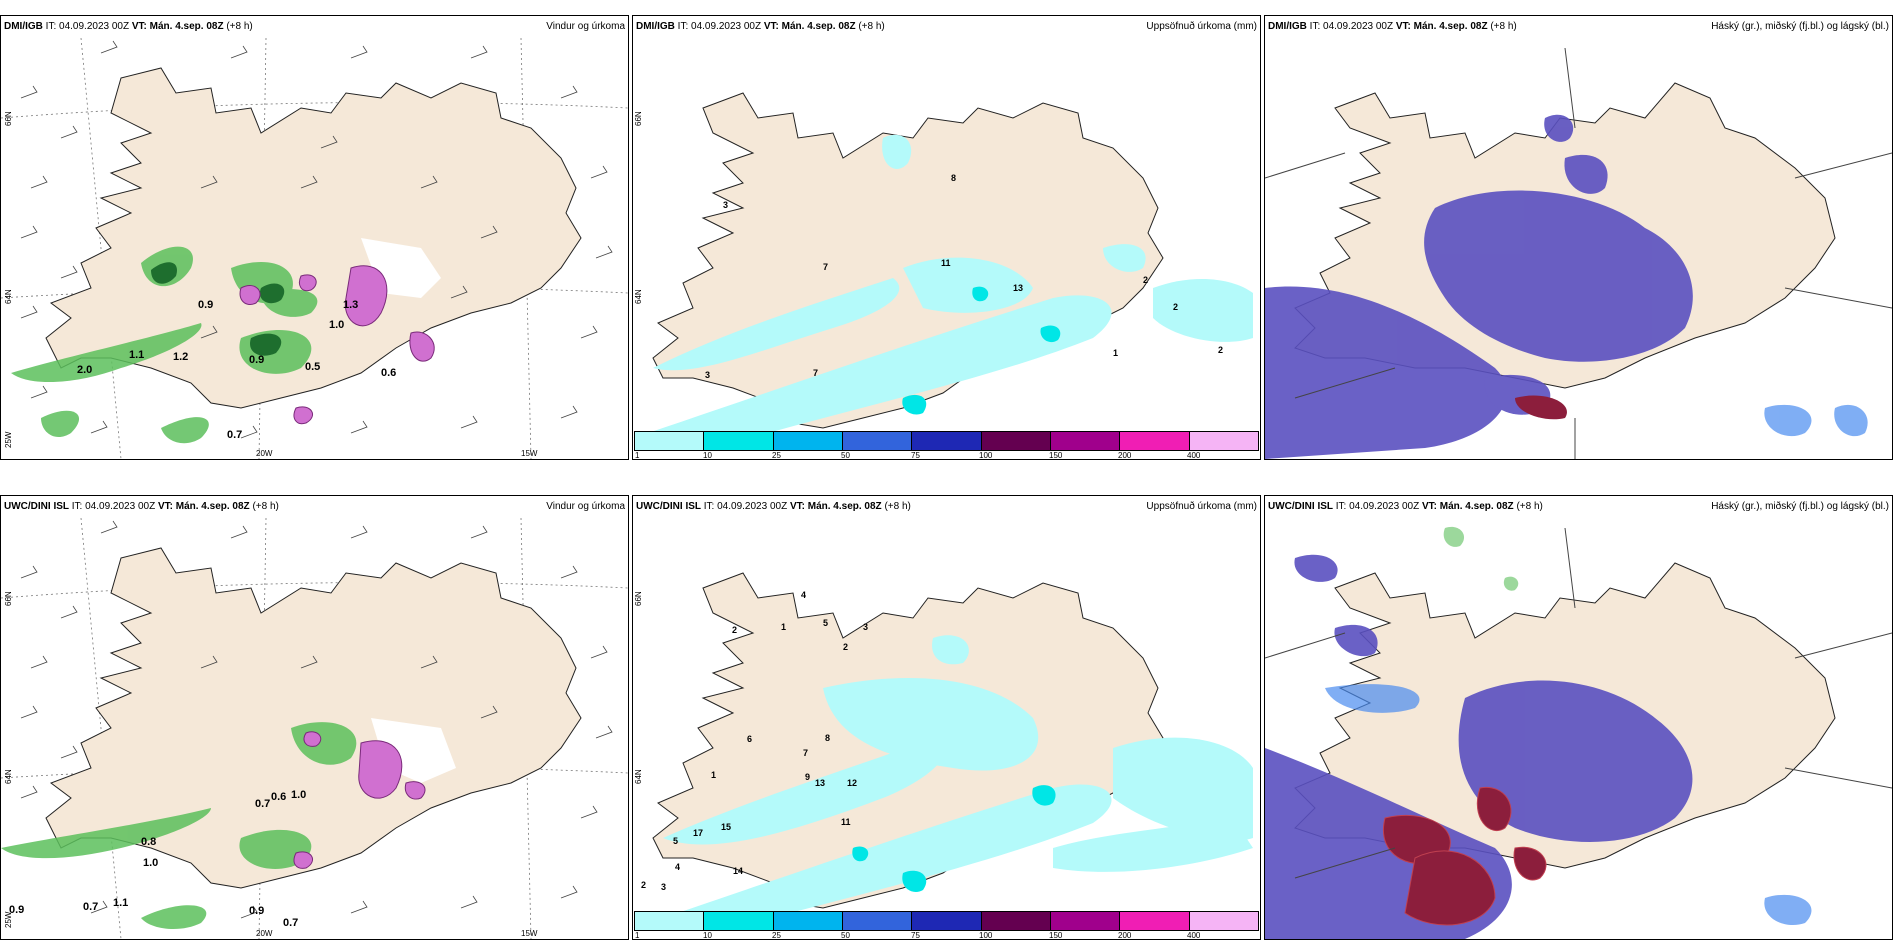  I want to click on colorbar: 1 10 25 50 75 100 150 200 400, so click(946, 445).